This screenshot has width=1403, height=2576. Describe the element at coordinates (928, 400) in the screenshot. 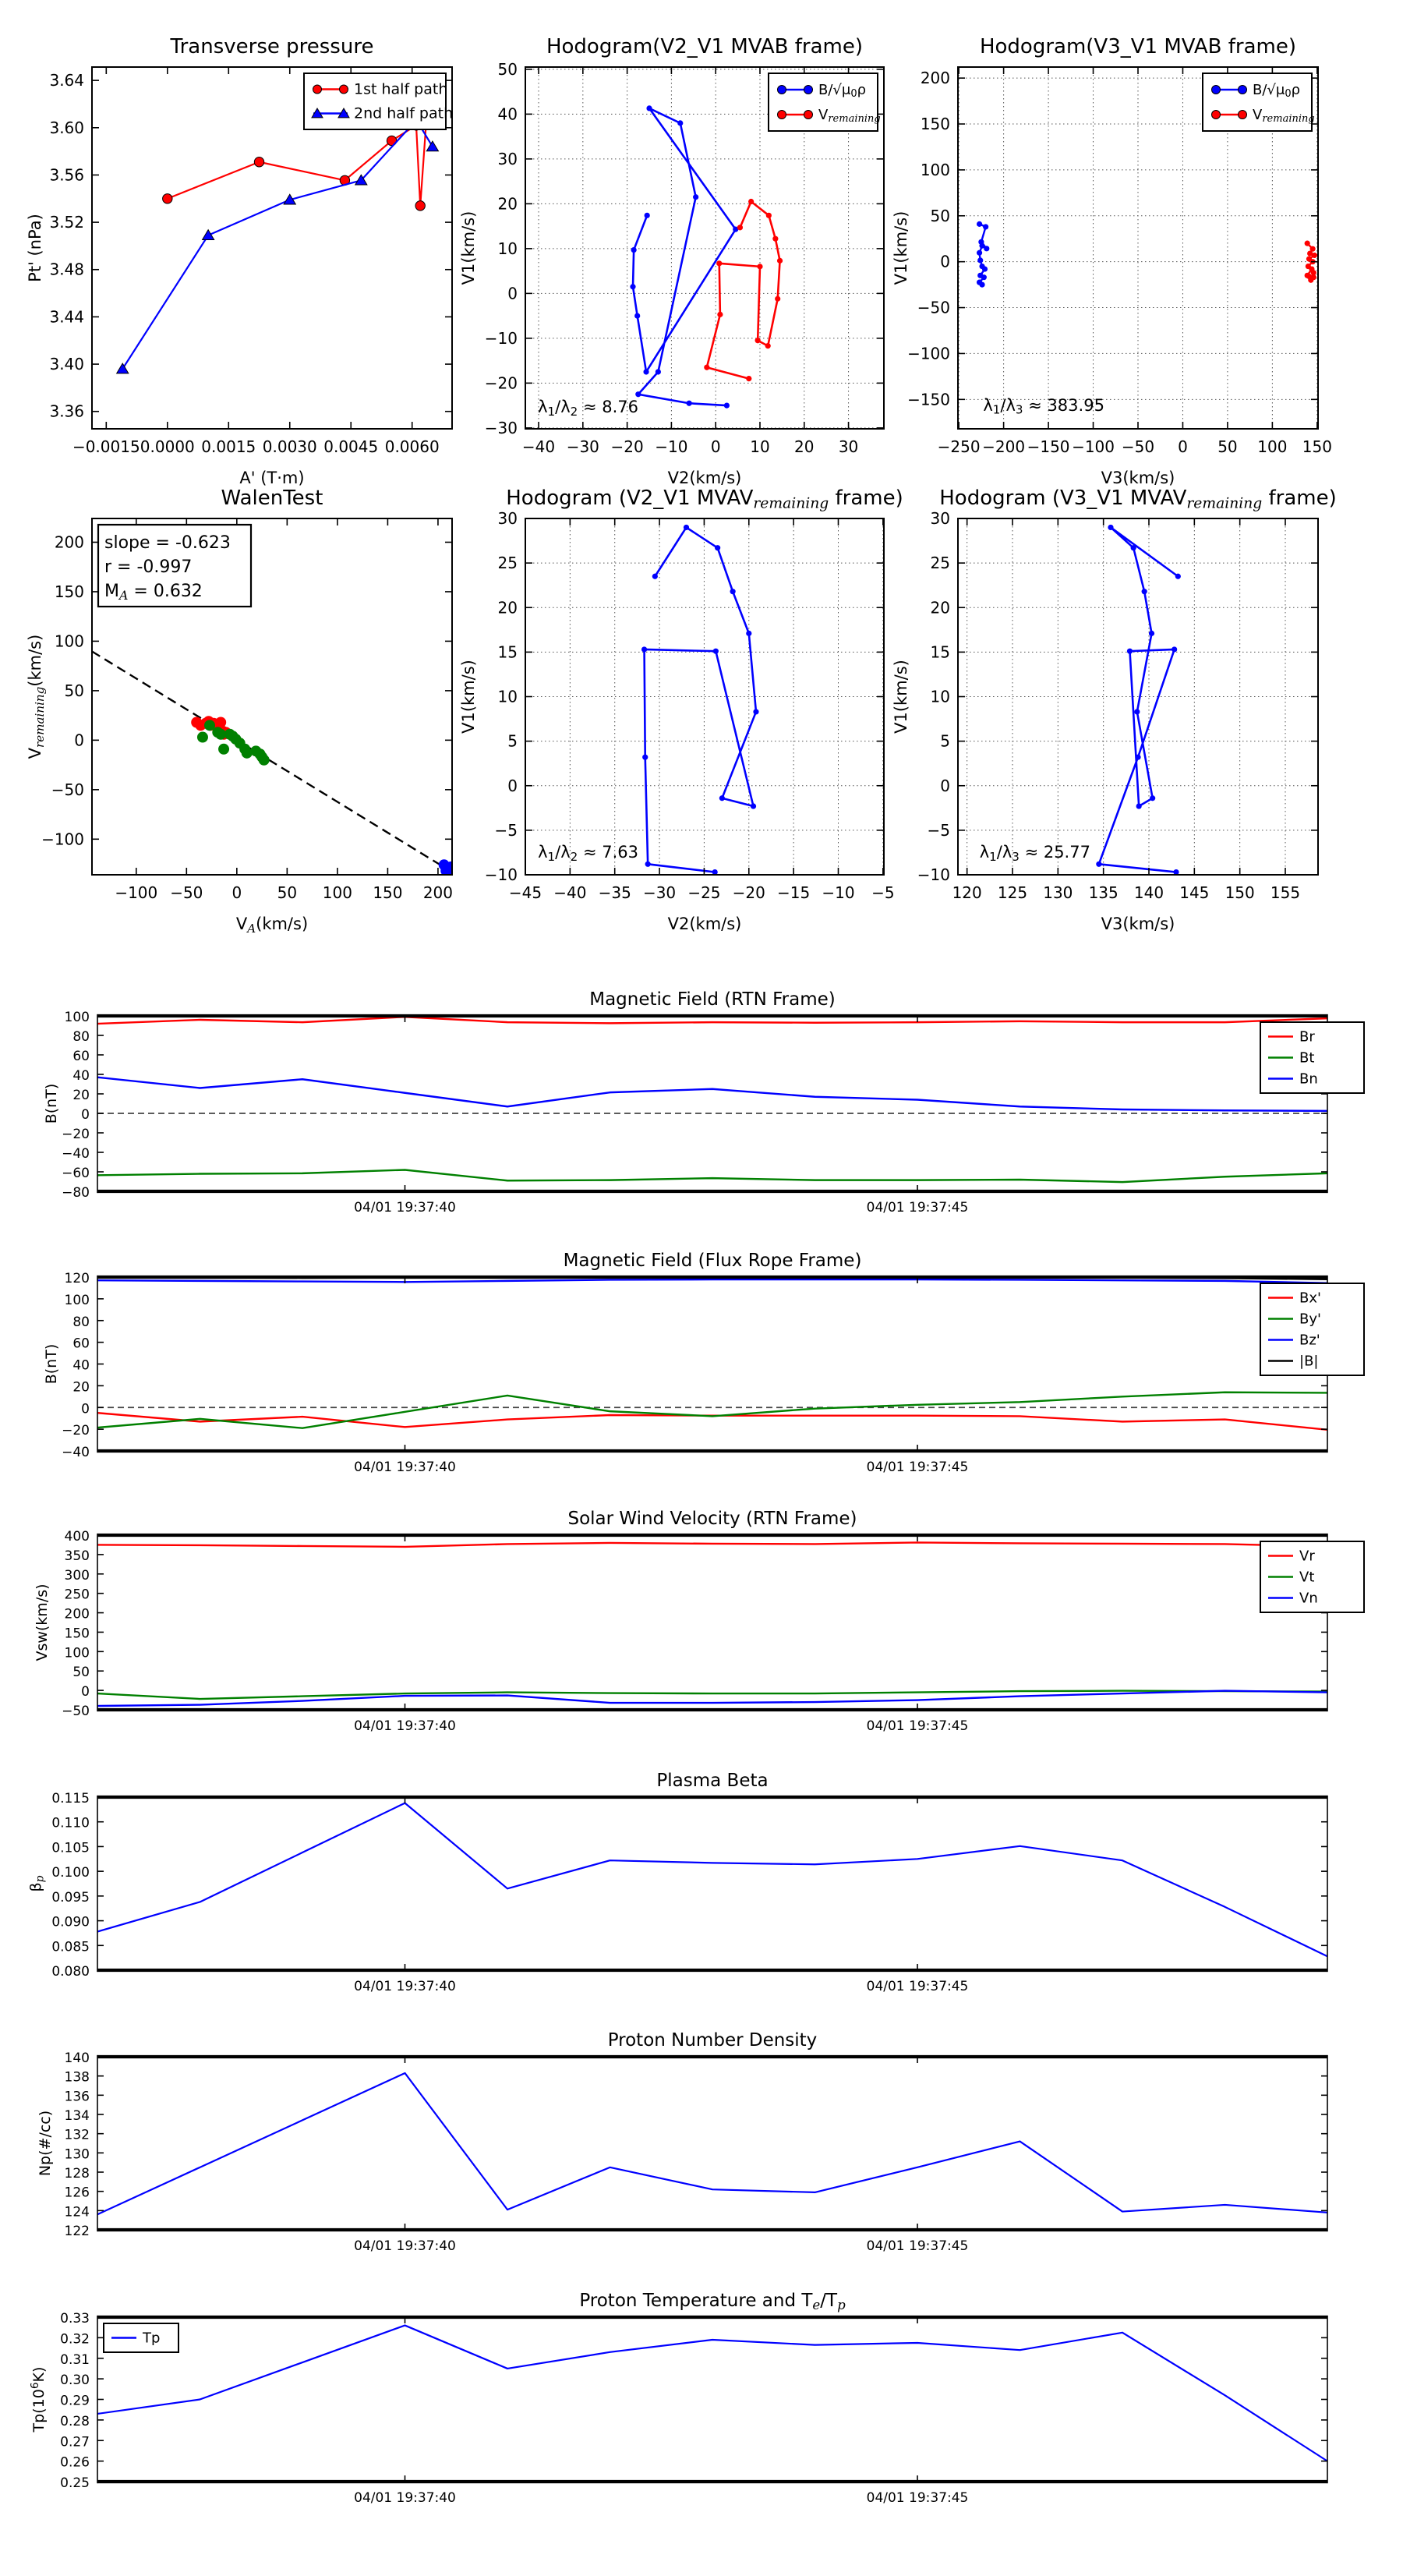

I see `y-tick-label: −150` at that location.